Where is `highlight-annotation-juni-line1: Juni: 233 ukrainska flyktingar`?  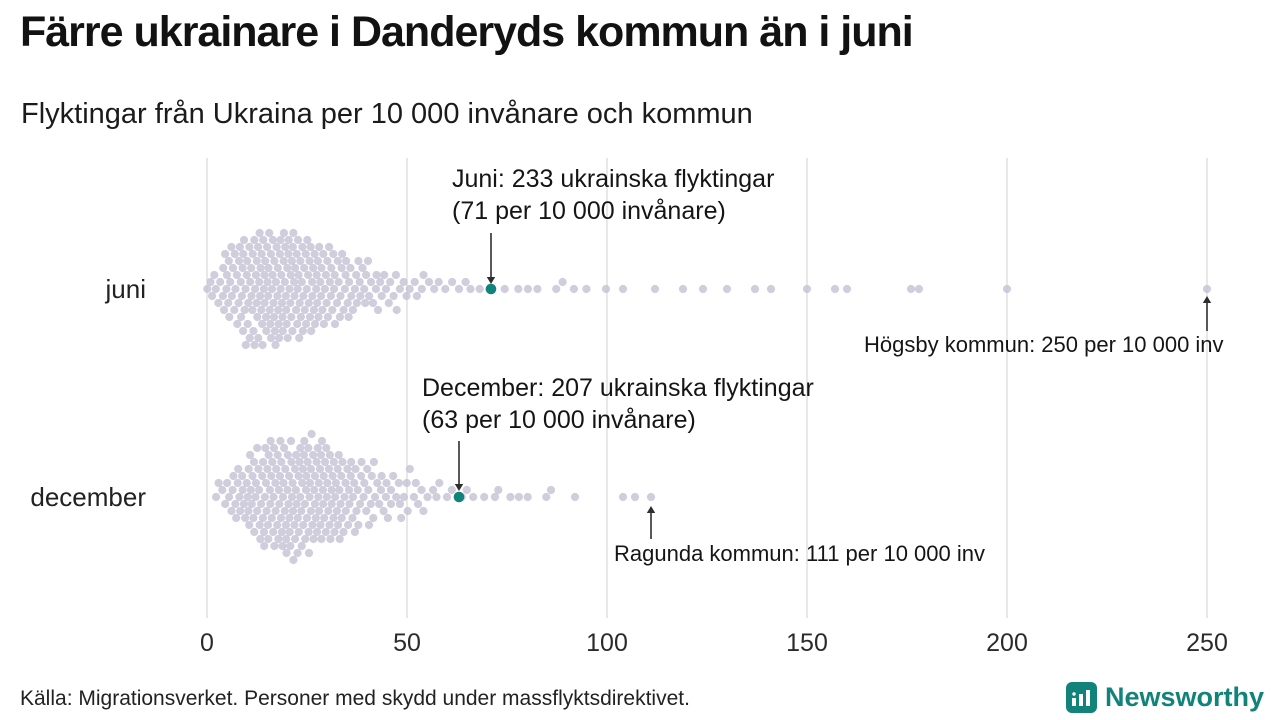 highlight-annotation-juni-line1: Juni: 233 ukrainska flyktingar is located at coordinates (613, 179).